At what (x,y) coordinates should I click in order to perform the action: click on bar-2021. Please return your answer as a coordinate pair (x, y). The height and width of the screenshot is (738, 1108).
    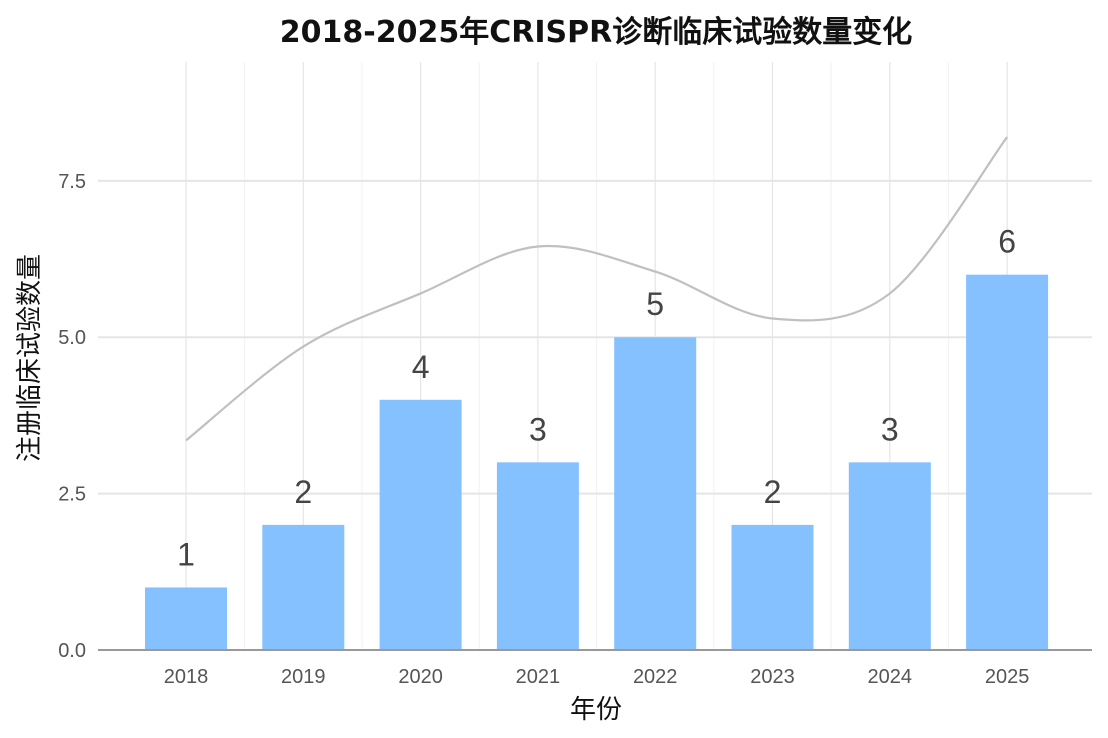
    Looking at the image, I should click on (537, 556).